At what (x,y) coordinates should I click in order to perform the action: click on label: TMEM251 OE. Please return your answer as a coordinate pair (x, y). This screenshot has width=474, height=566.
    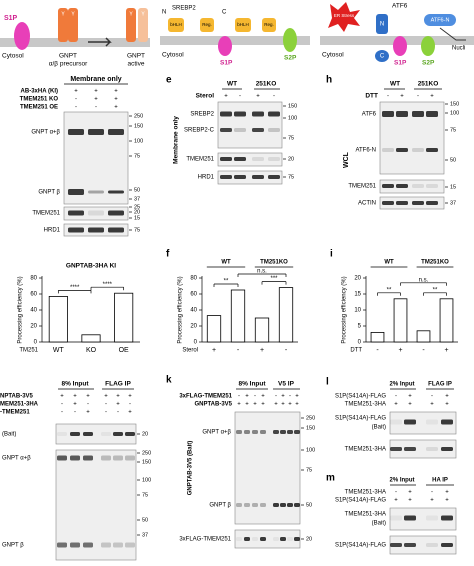
    Looking at the image, I should click on (39, 108).